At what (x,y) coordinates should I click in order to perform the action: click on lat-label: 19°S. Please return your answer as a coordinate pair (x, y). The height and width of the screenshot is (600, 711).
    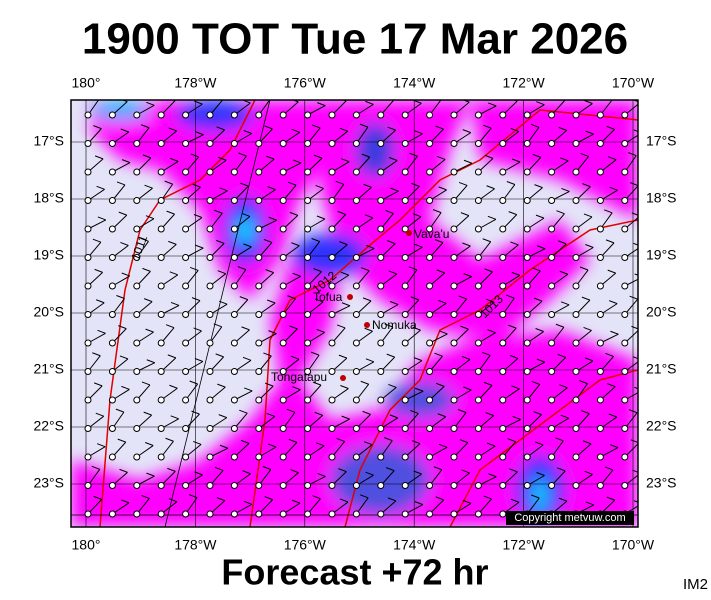
    Looking at the image, I should click on (48, 255).